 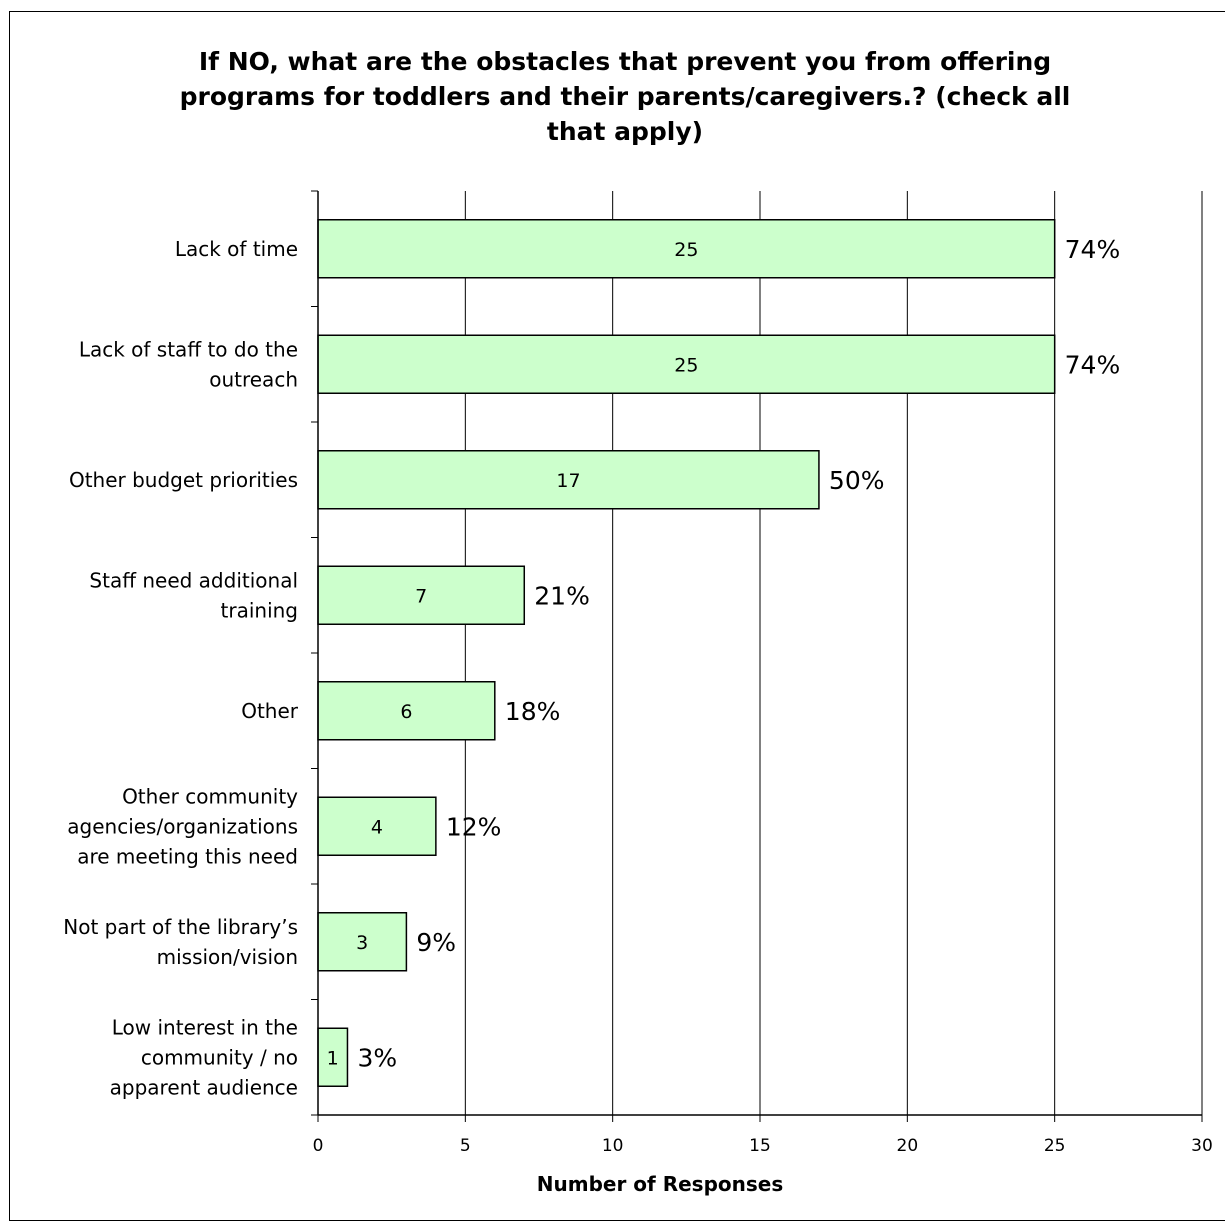 I want to click on category-label-line: Other community, so click(x=210, y=796).